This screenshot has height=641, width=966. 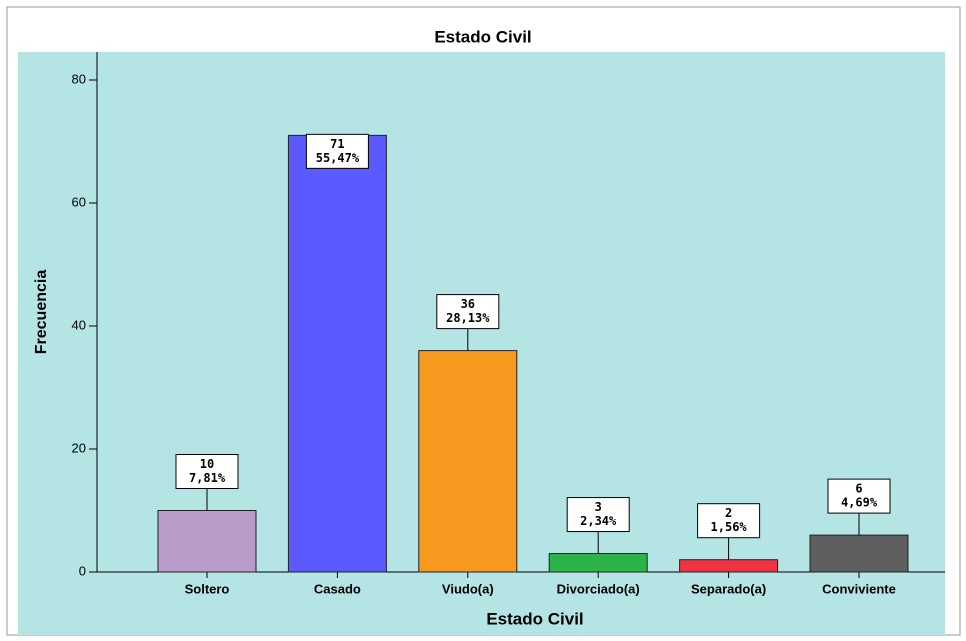 What do you see at coordinates (598, 588) in the screenshot?
I see `x-tick-label: Divorciado(a)` at bounding box center [598, 588].